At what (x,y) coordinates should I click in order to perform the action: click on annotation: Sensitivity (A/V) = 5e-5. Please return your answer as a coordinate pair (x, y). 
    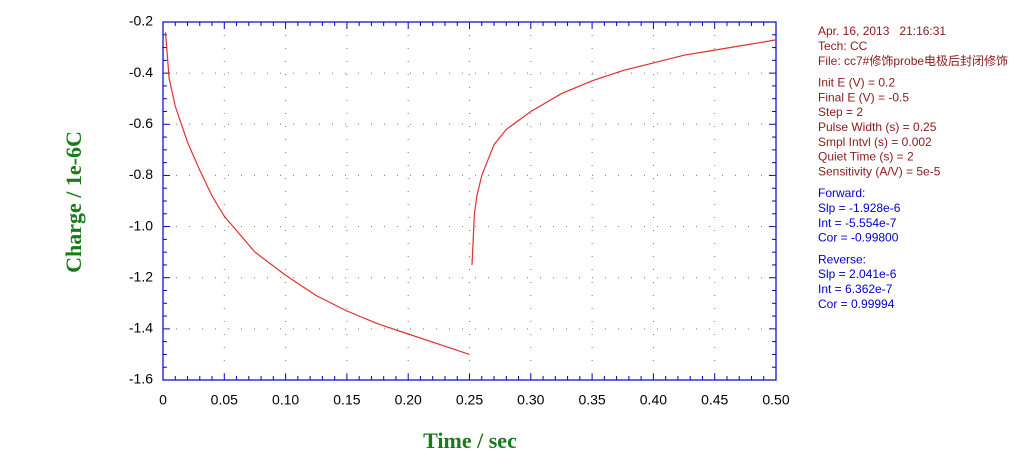
    Looking at the image, I should click on (879, 171).